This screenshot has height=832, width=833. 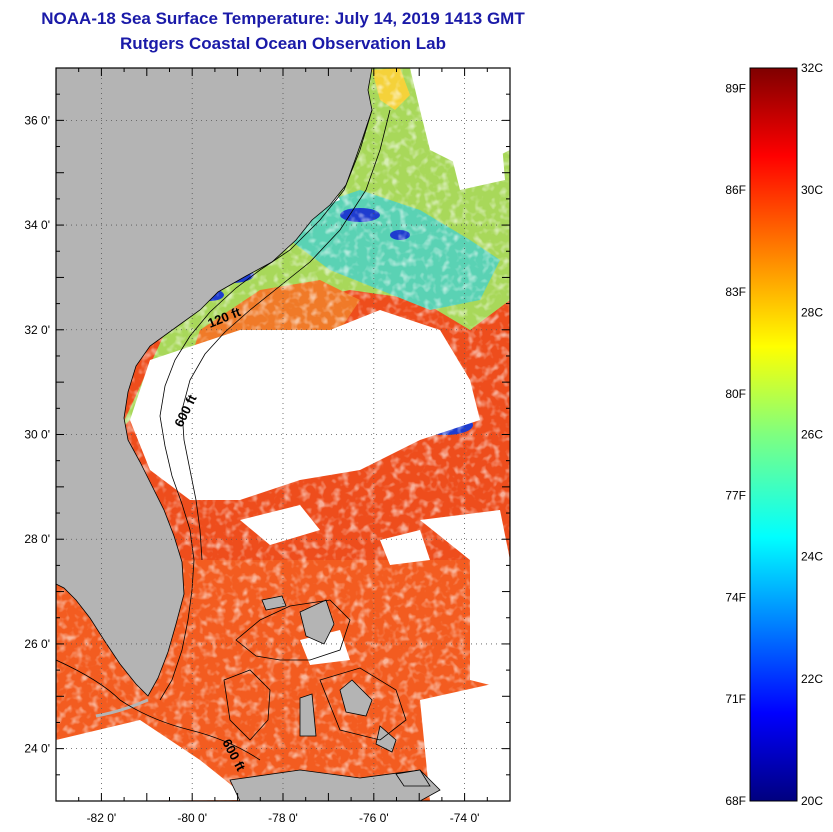 I want to click on lat-tick-label: 28 0', so click(x=37, y=539).